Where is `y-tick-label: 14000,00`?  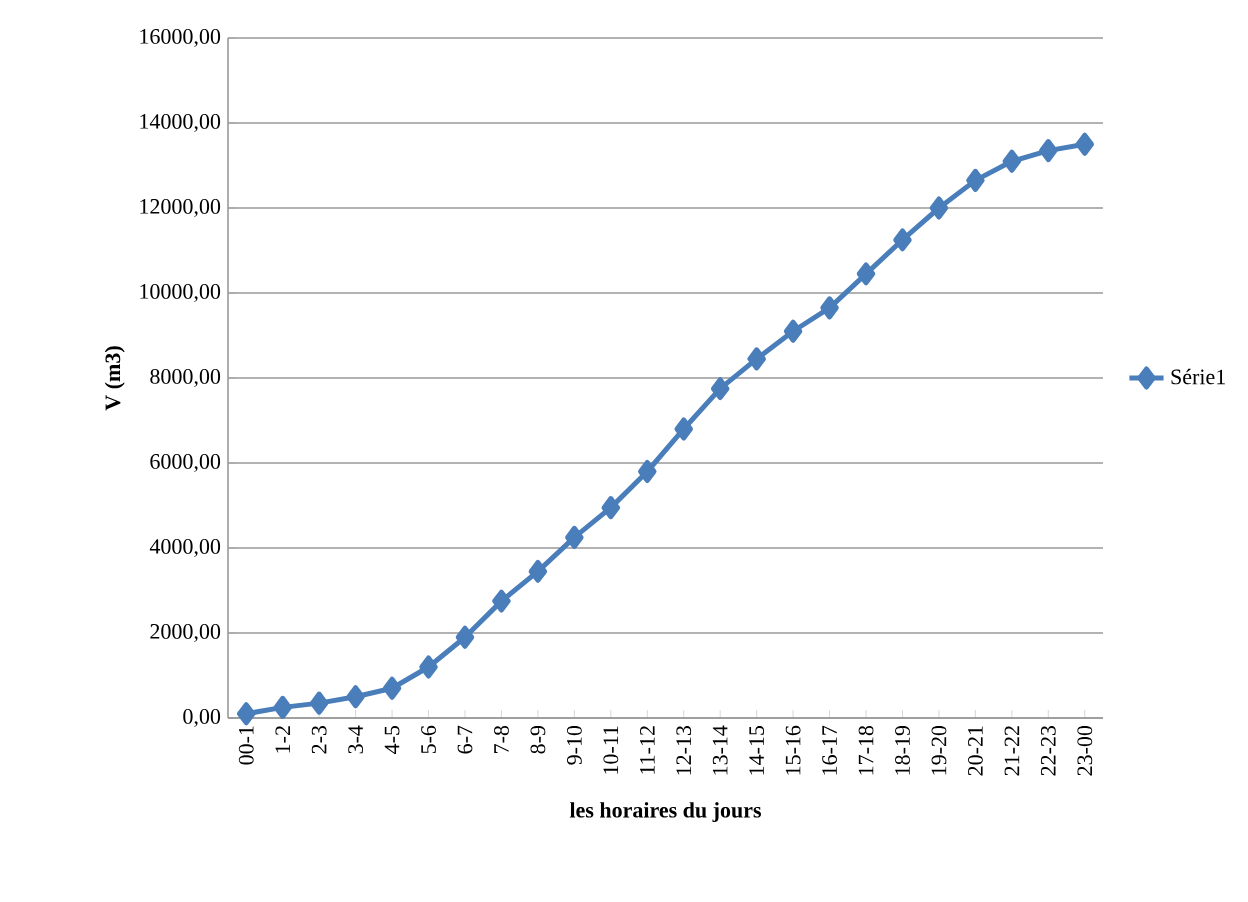
y-tick-label: 14000,00 is located at coordinates (180, 123).